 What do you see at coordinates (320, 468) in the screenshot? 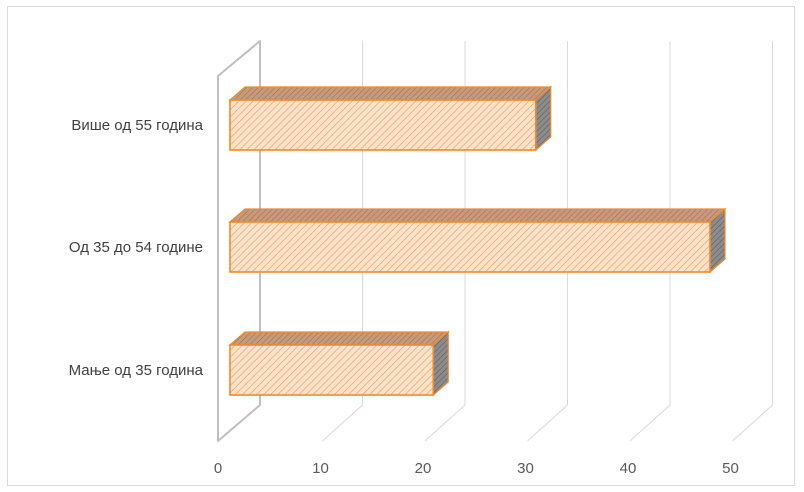
I see `x-tick-label: 10` at bounding box center [320, 468].